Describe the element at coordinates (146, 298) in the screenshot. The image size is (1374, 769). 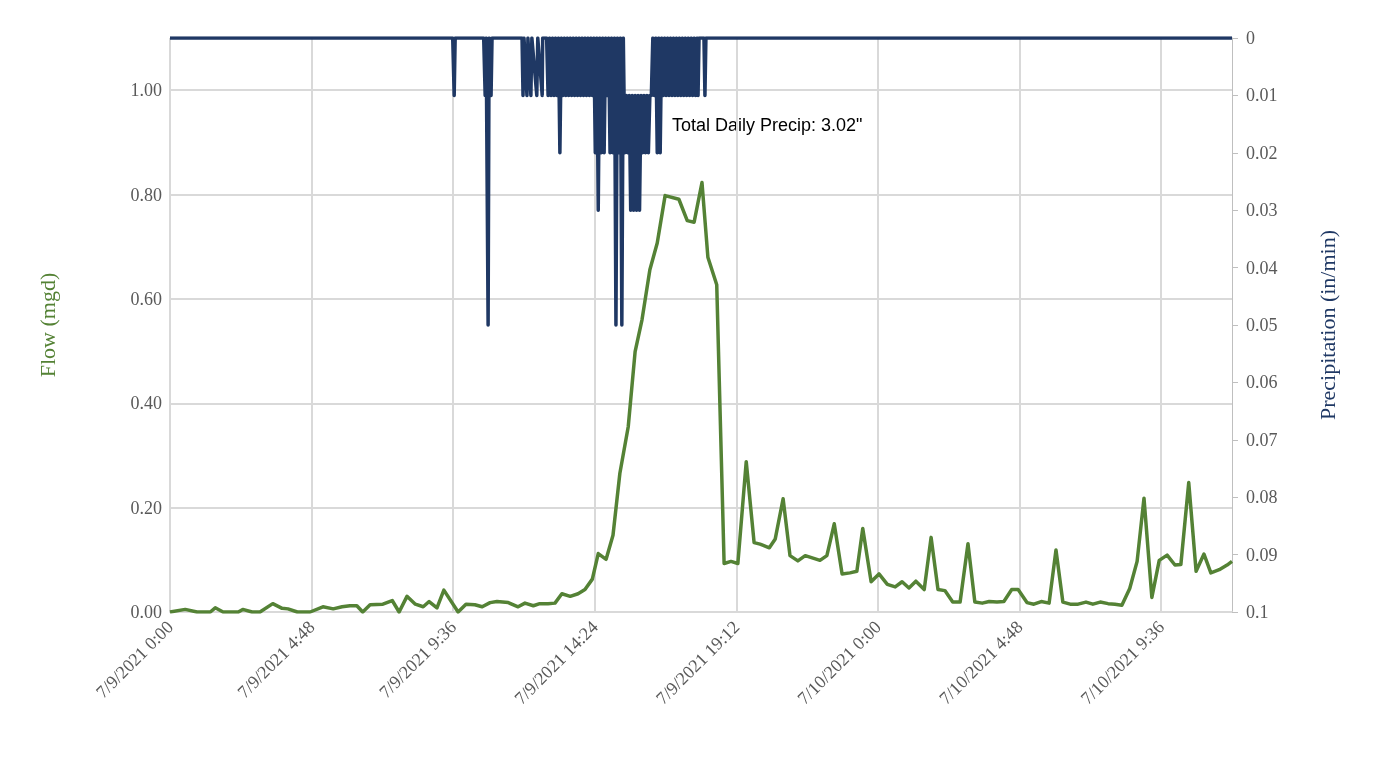
I see `y-tick-label: 0.60` at that location.